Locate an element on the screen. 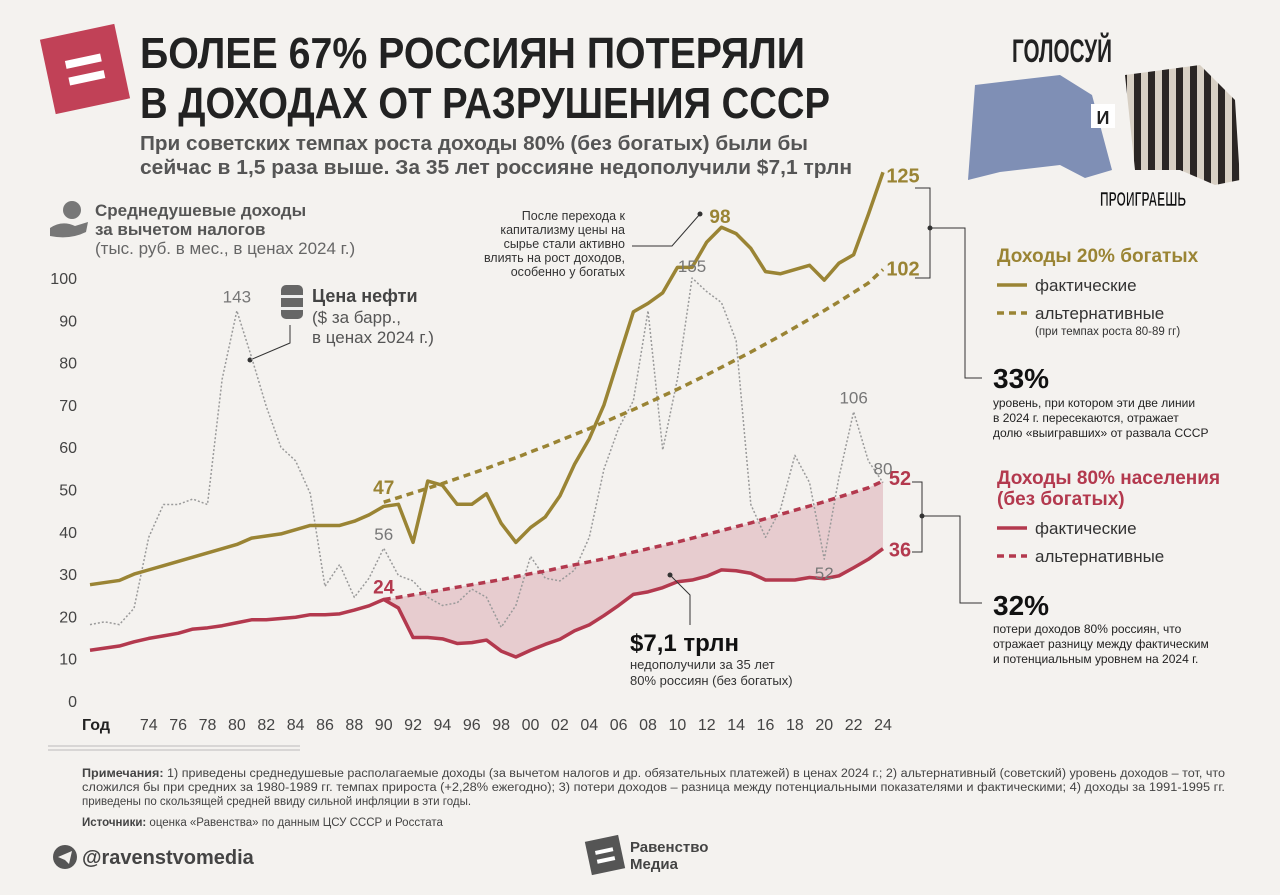 The height and width of the screenshot is (895, 1280). y-tick-label: 90 is located at coordinates (68, 321).